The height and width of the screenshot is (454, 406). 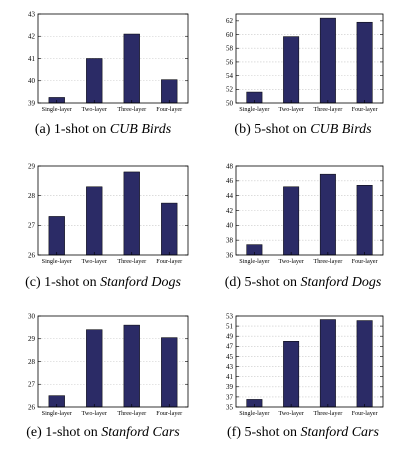 I want to click on y-tick-label-e: 26, so click(x=32, y=407).